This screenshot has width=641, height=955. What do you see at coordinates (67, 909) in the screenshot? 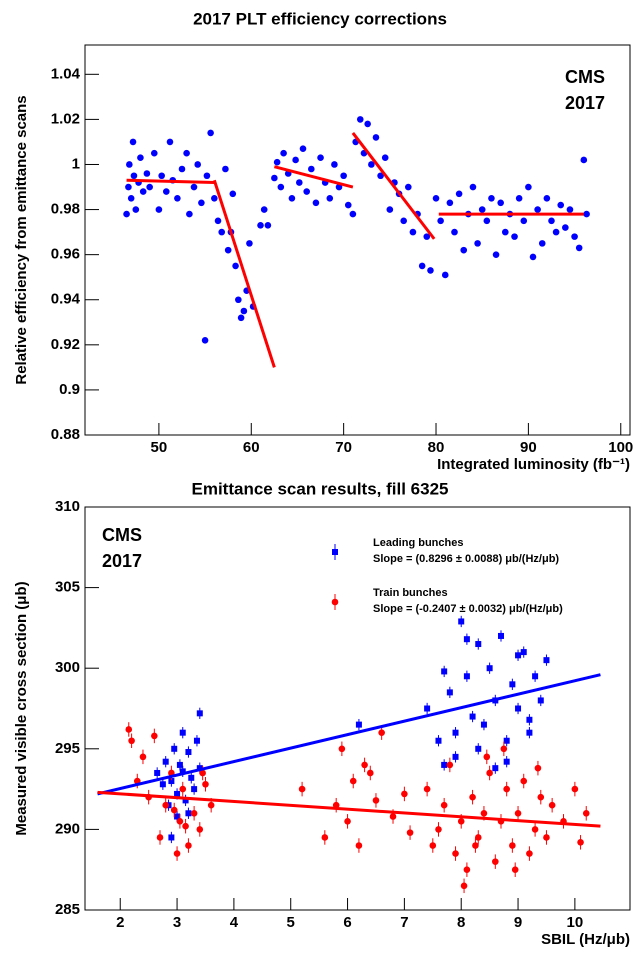
I see `y-tick-label: 285` at bounding box center [67, 909].